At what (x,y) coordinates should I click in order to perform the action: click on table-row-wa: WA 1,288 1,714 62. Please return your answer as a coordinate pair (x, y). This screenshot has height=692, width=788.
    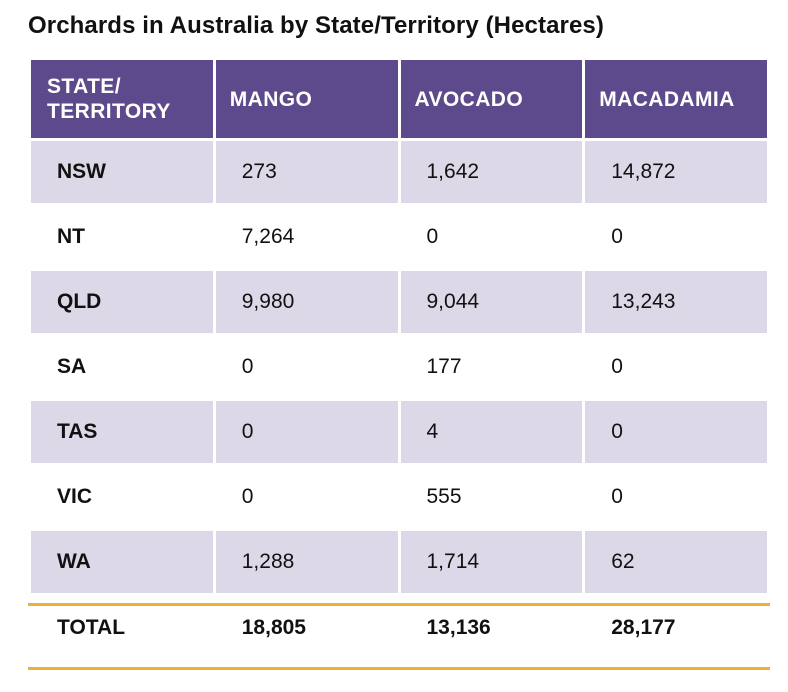
    Looking at the image, I should click on (399, 562).